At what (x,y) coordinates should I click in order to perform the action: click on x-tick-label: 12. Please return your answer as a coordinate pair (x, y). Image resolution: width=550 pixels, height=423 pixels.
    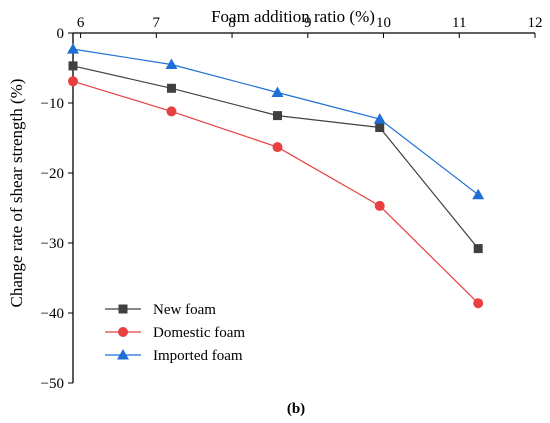
    Looking at the image, I should click on (535, 23).